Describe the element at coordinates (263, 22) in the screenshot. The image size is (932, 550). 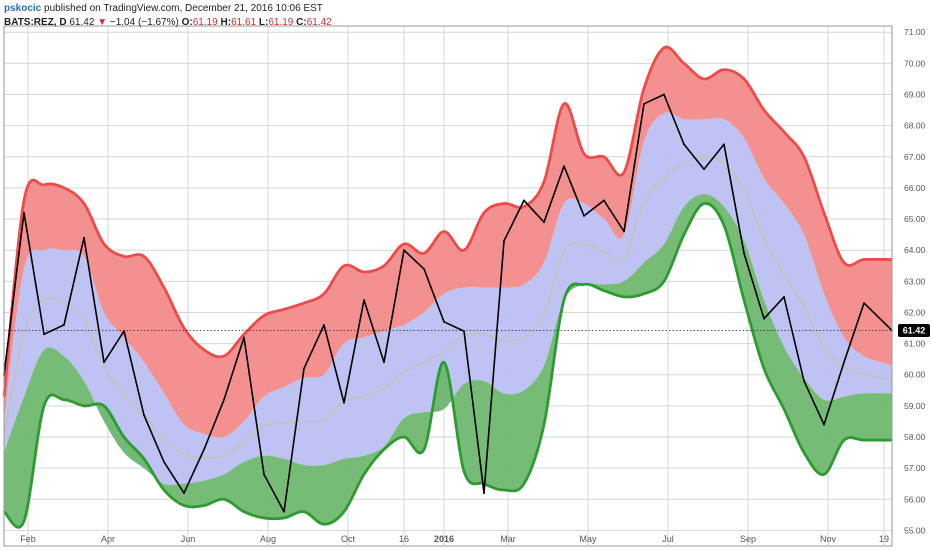
I see `low-label: L:` at that location.